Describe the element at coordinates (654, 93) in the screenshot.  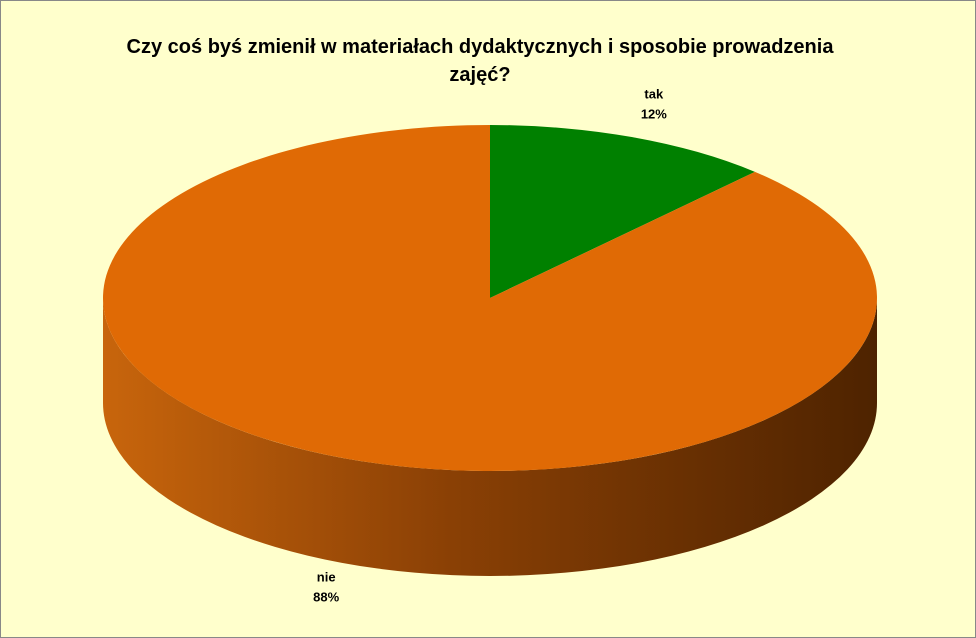
I see `data-label-name: tak` at that location.